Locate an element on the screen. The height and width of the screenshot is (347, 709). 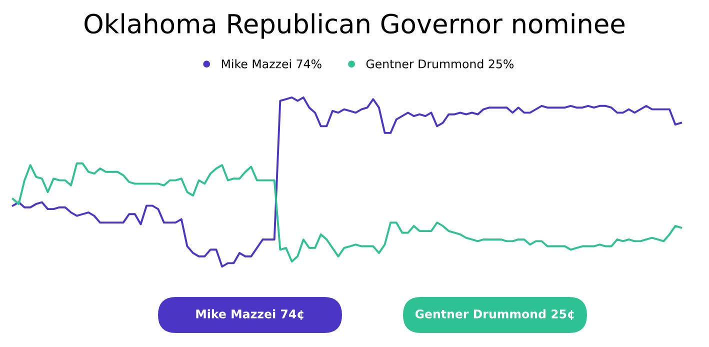
legend-label: Gentner Drummond 25% is located at coordinates (440, 63).